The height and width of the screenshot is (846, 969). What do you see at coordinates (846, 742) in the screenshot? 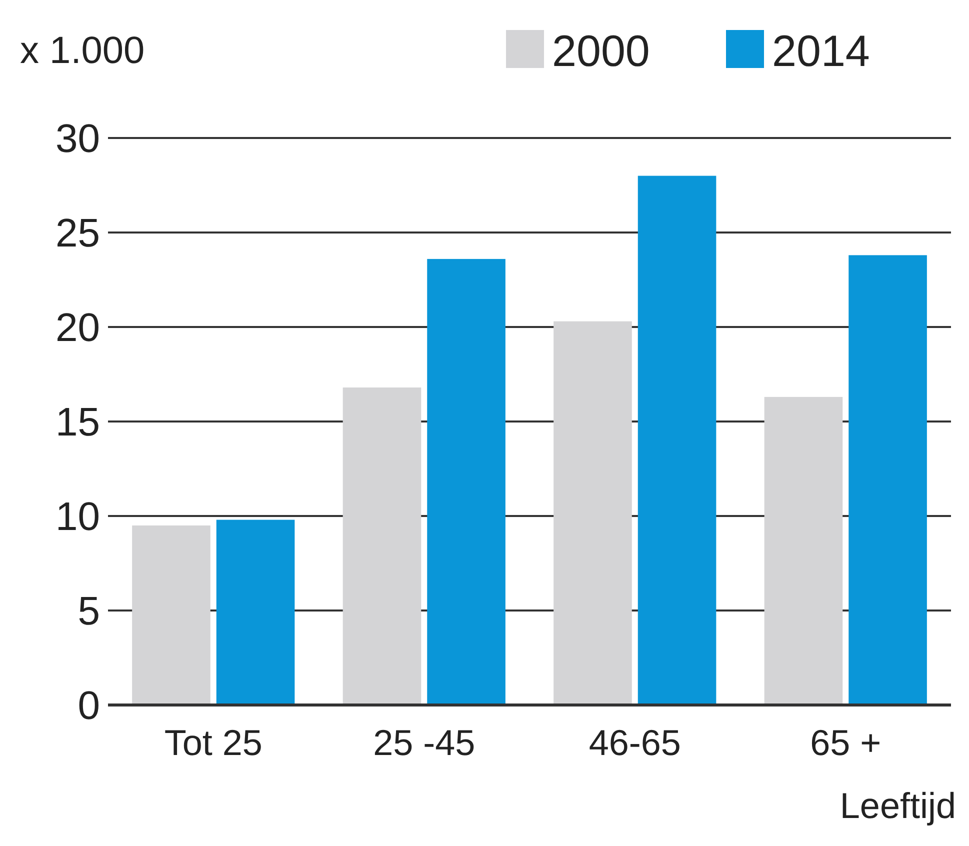
I see `x-tick-label: 65 +` at bounding box center [846, 742].